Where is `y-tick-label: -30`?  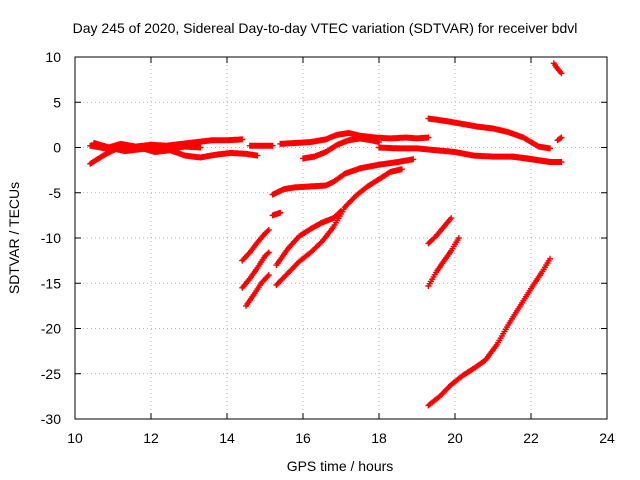 y-tick-label: -30 is located at coordinates (51, 419).